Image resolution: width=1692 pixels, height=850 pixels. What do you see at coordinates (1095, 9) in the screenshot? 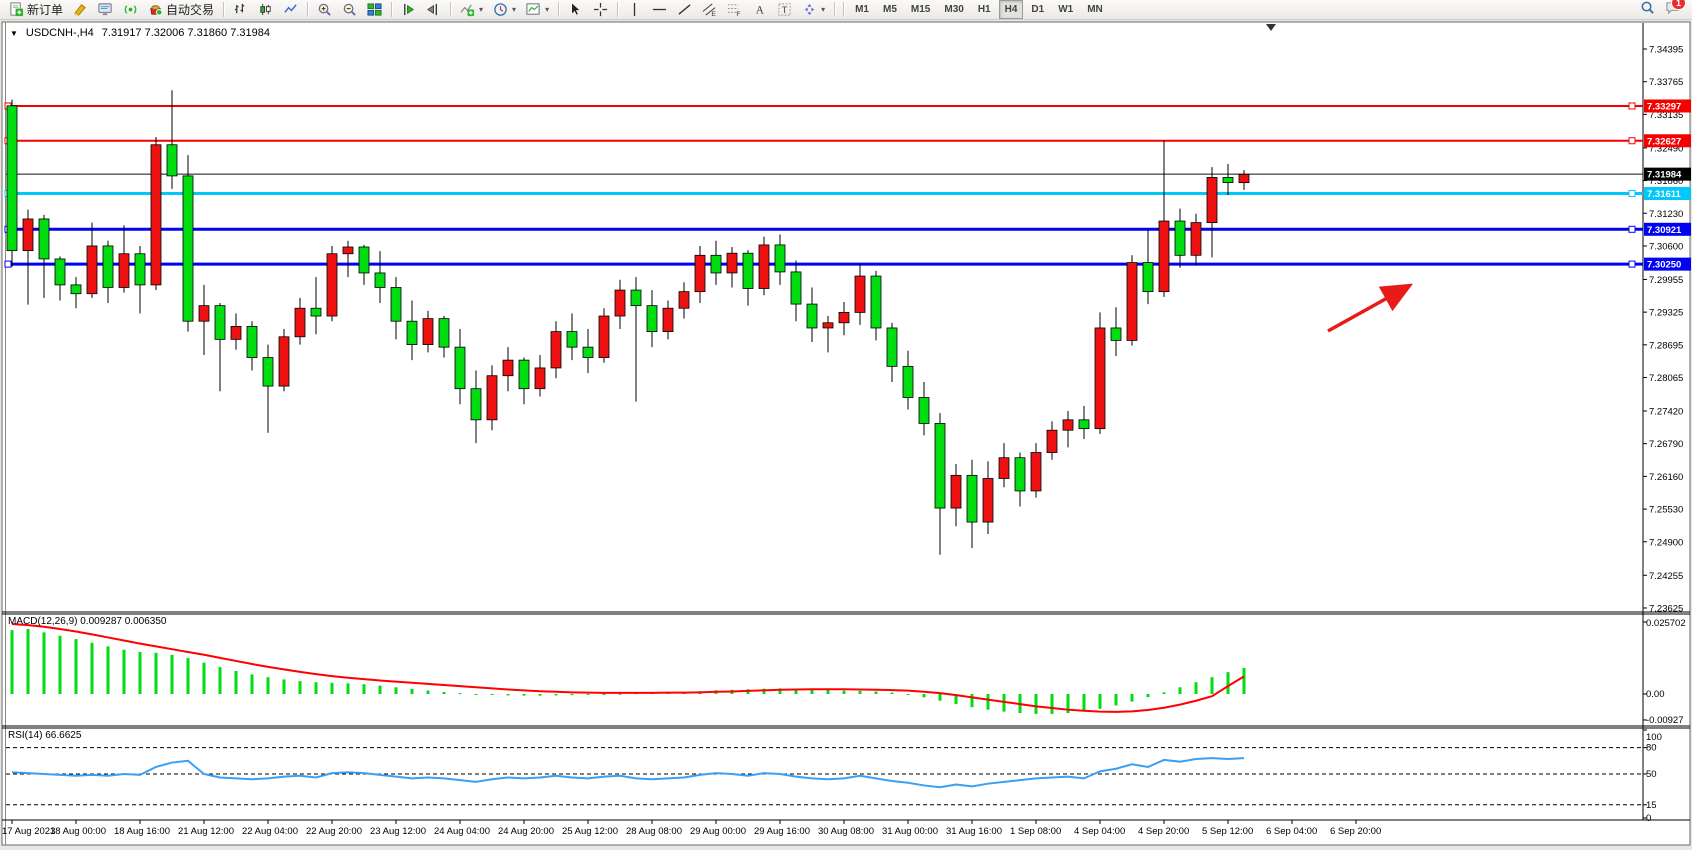
I see `timeframe-button-mn: MN` at bounding box center [1095, 9].